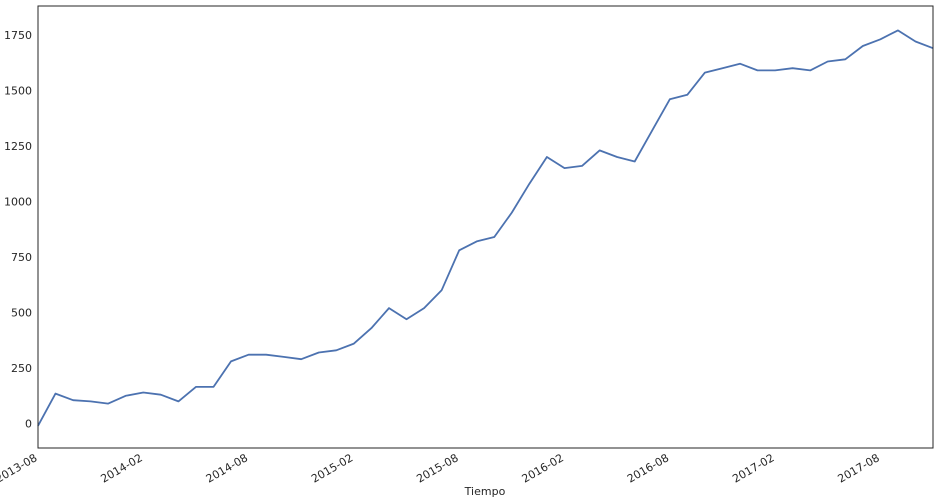  What do you see at coordinates (21, 313) in the screenshot?
I see `y-tick-label: 500` at bounding box center [21, 313].